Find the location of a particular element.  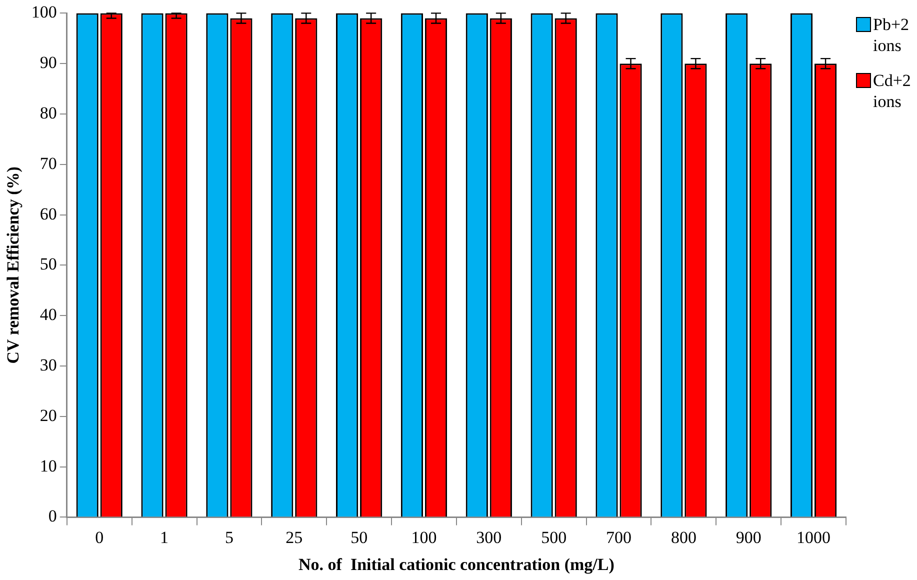

y-tick-label: 50 is located at coordinates (48, 264).